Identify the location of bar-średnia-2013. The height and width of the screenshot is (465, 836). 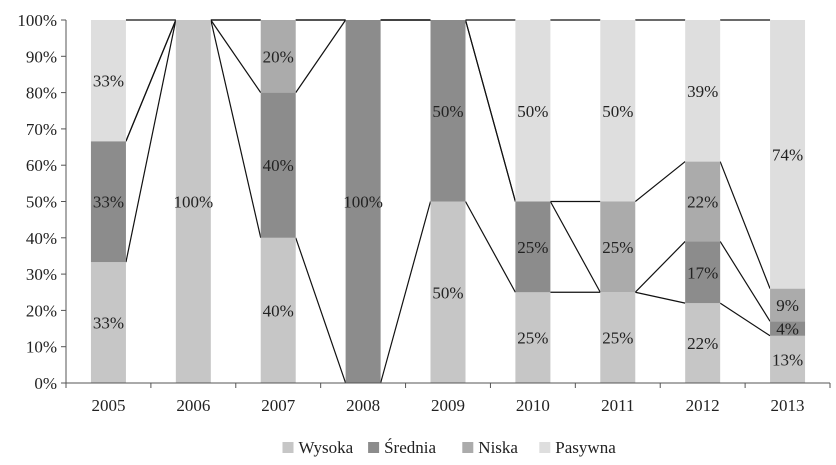
(788, 328).